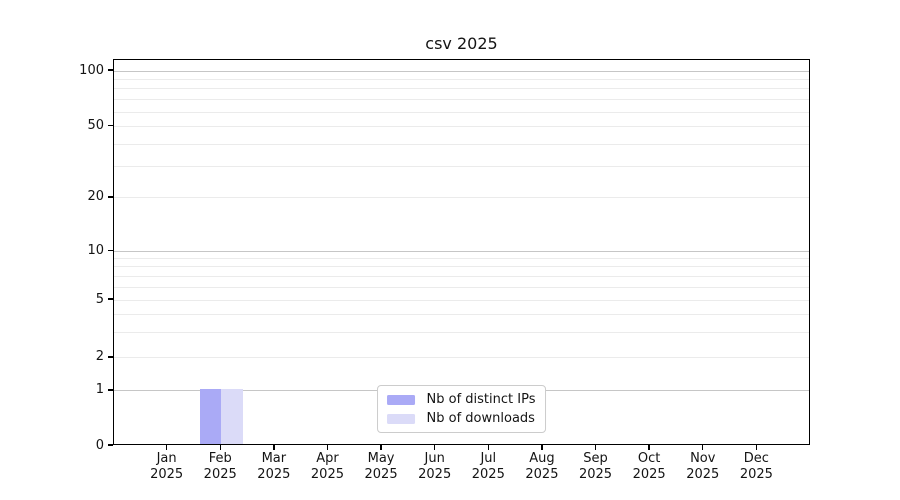 This screenshot has height=500, width=900. What do you see at coordinates (595, 447) in the screenshot?
I see `xtick-mark-sep-2025` at bounding box center [595, 447].